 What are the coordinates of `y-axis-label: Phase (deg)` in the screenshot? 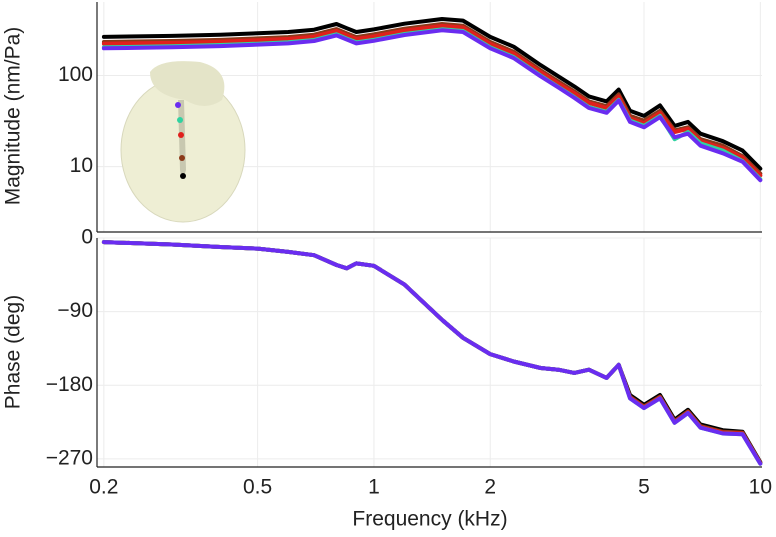 It's located at (13, 352).